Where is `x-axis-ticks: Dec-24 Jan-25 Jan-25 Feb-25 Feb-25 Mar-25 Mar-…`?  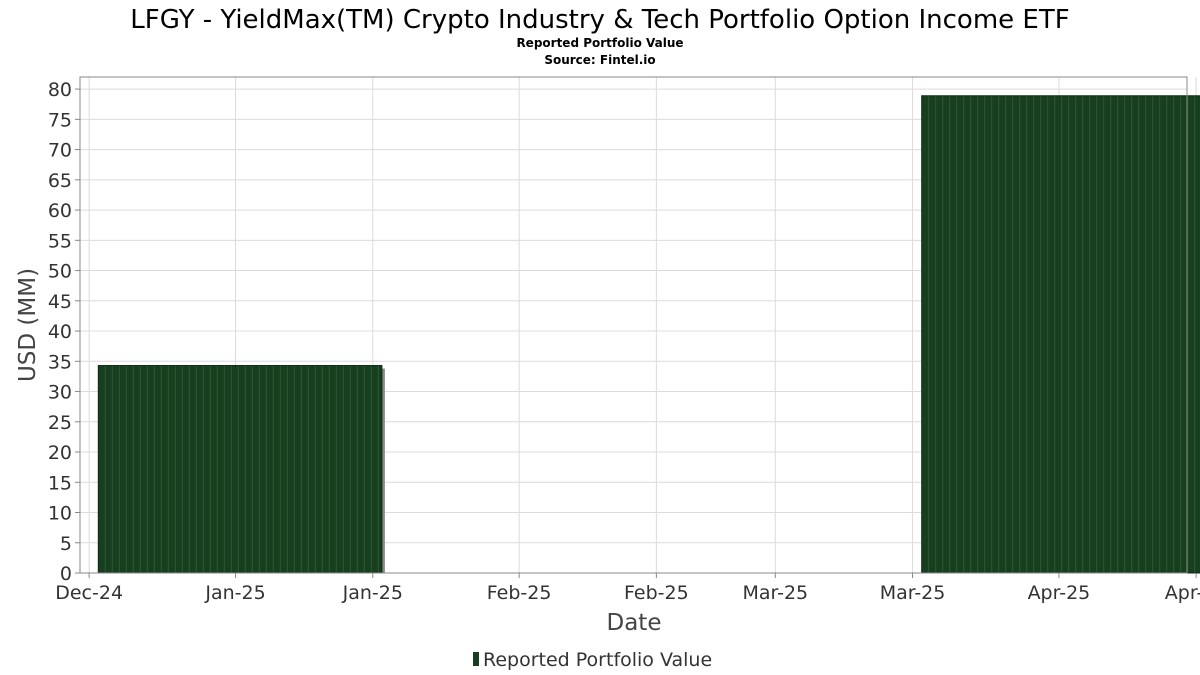
x-axis-ticks: Dec-24 Jan-25 Jan-25 Feb-25 Feb-25 Mar-25 Mar-… is located at coordinates (627, 588).